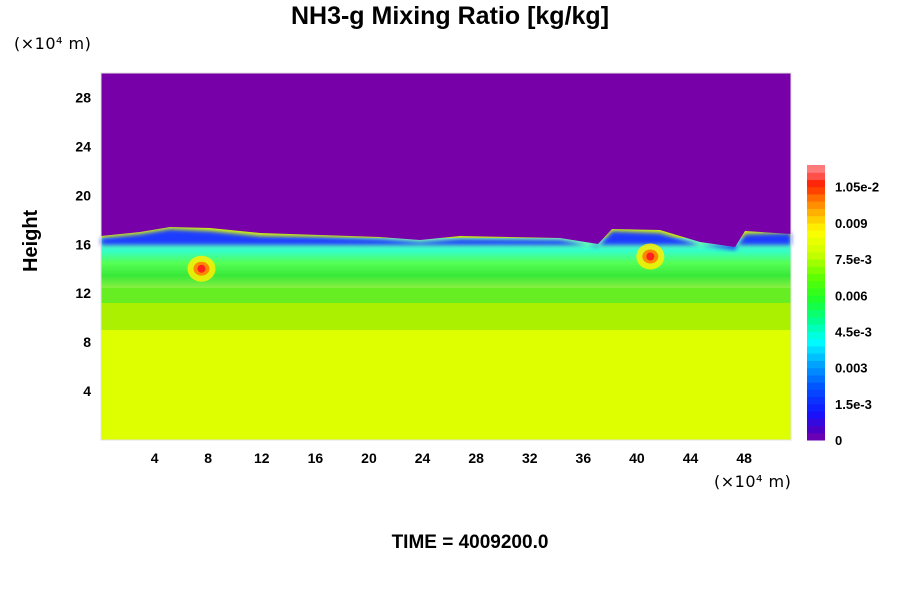 The image size is (900, 600). Describe the element at coordinates (316, 458) in the screenshot. I see `x-tick-label: 16` at that location.